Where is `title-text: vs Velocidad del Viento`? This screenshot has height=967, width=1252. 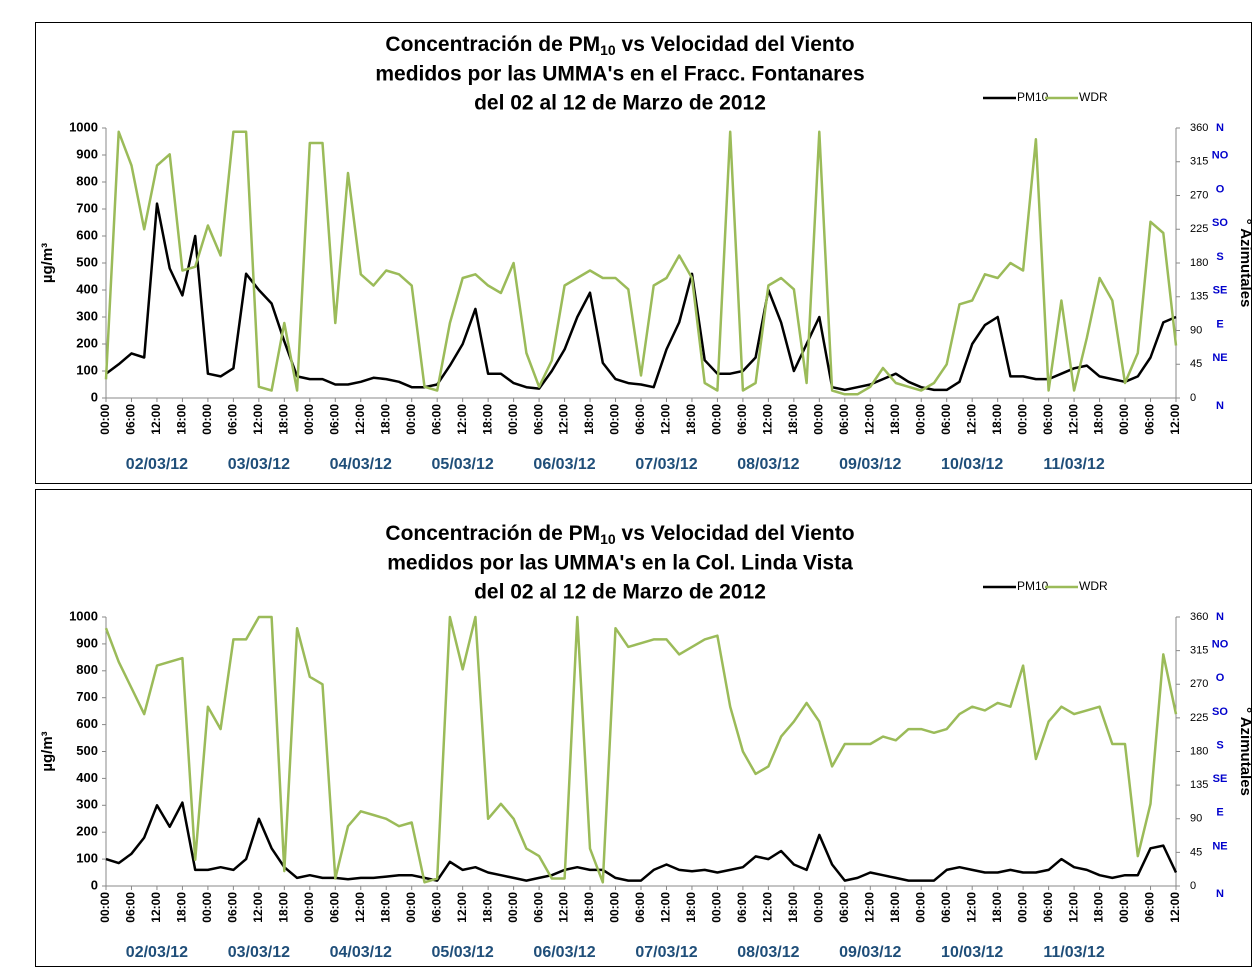 title-text: vs Velocidad del Viento is located at coordinates (735, 533).